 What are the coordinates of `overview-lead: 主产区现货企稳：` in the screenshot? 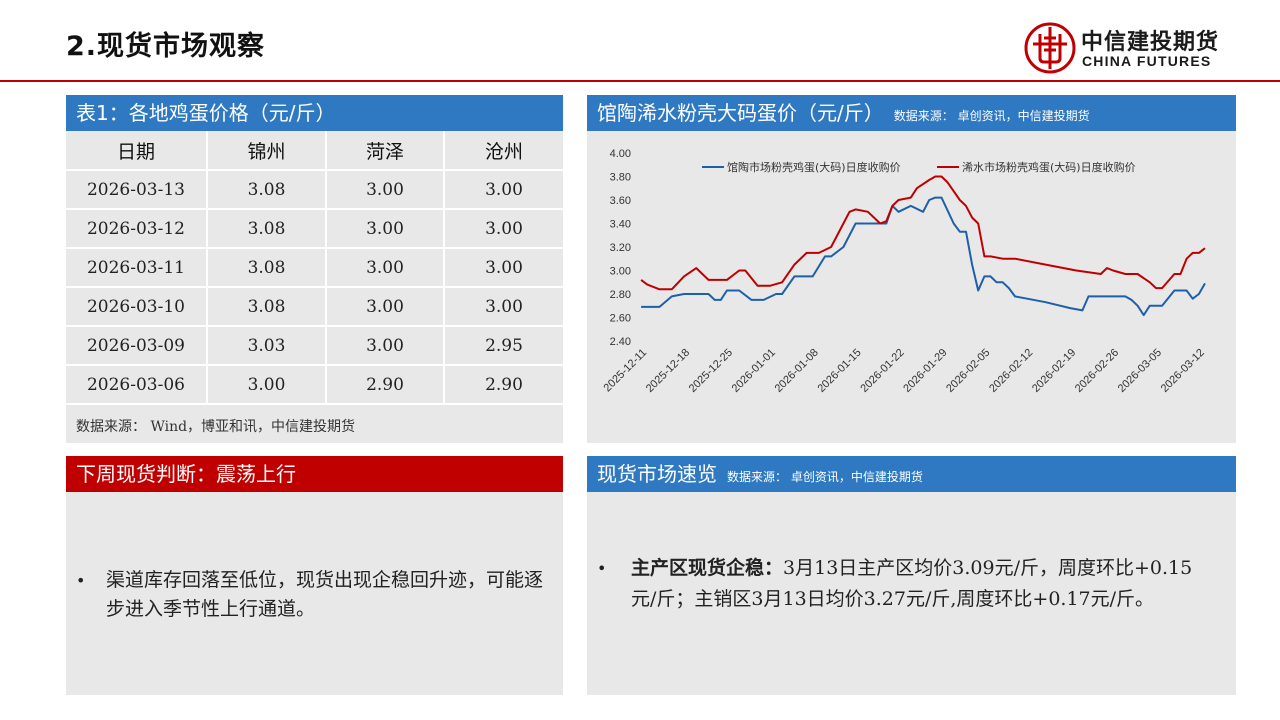 It's located at (707, 568).